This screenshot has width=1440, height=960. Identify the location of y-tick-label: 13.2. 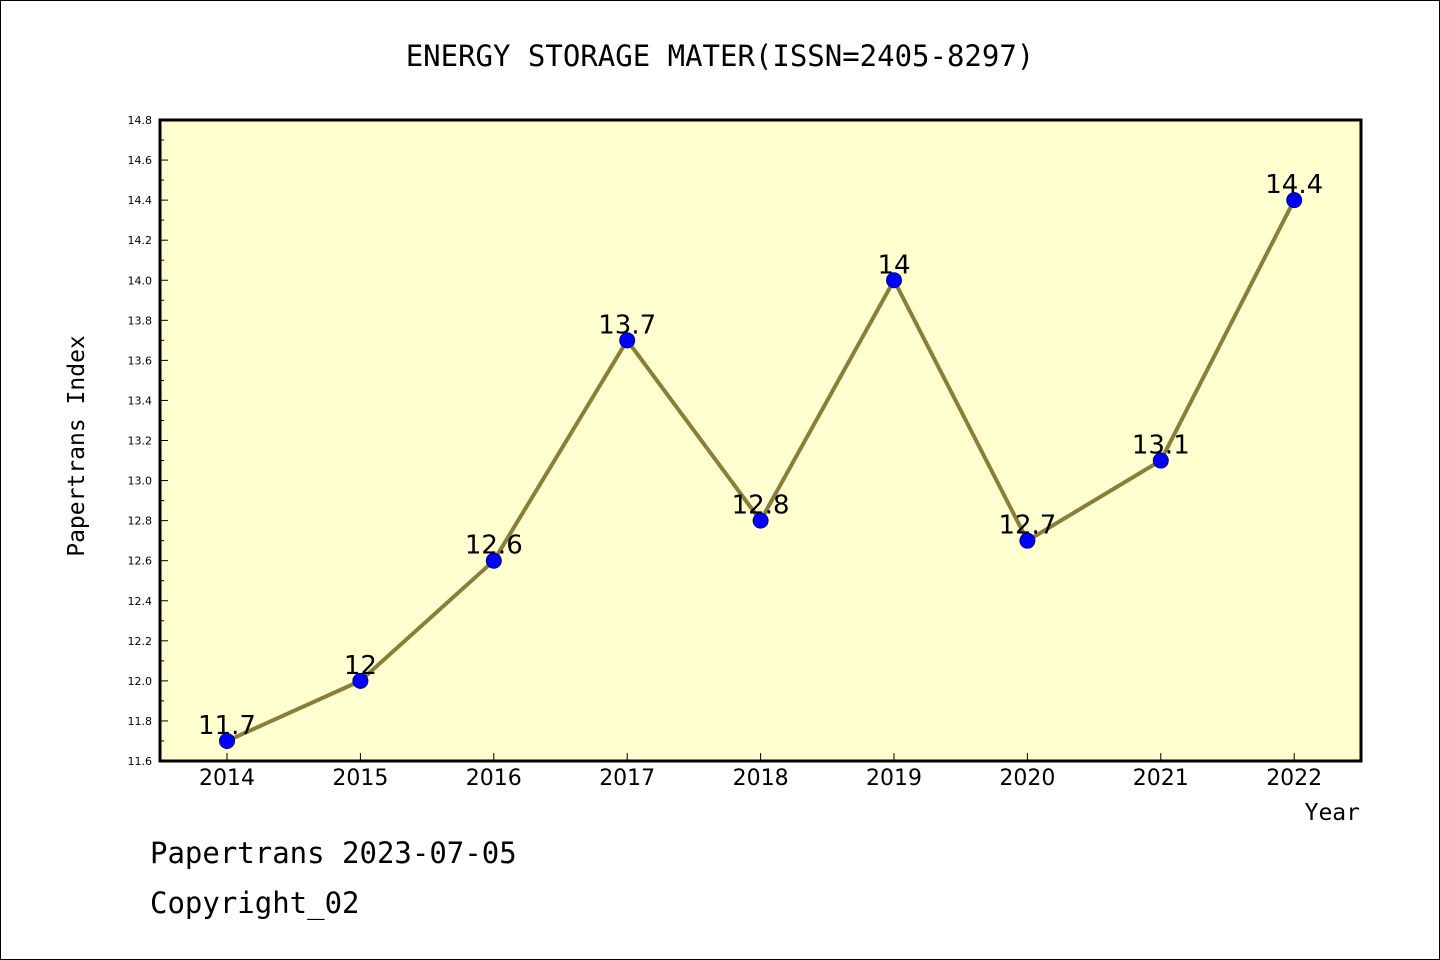
(140, 441).